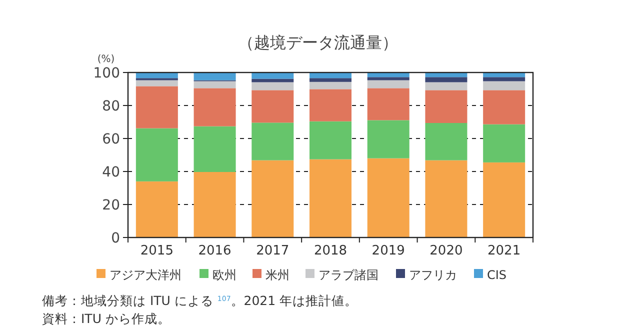 This screenshot has height=332, width=625. What do you see at coordinates (433, 275) in the screenshot?
I see `legend-label: アフリカ` at bounding box center [433, 275].